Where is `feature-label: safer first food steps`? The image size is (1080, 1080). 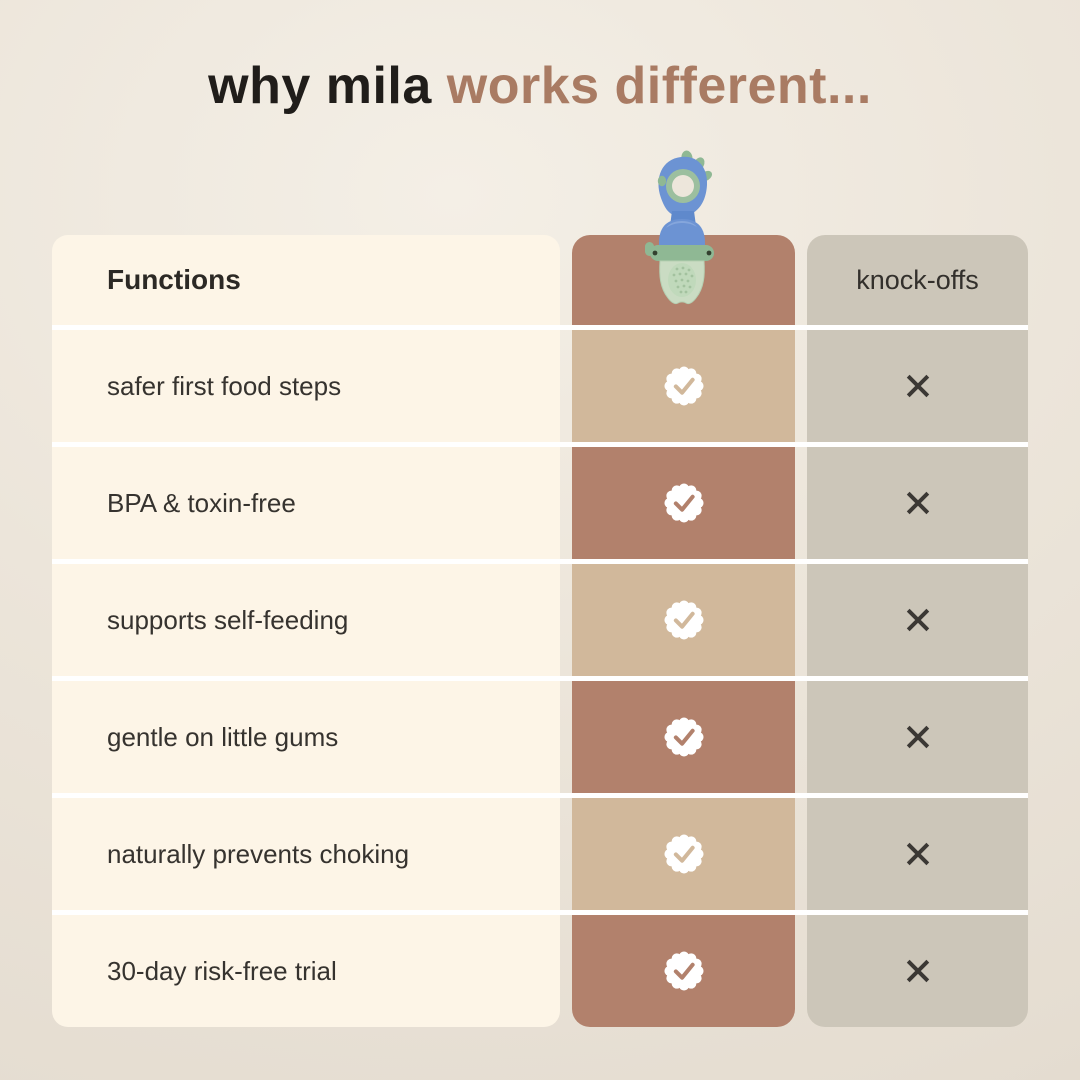
feature-label: safer first food steps is located at coordinates (224, 385).